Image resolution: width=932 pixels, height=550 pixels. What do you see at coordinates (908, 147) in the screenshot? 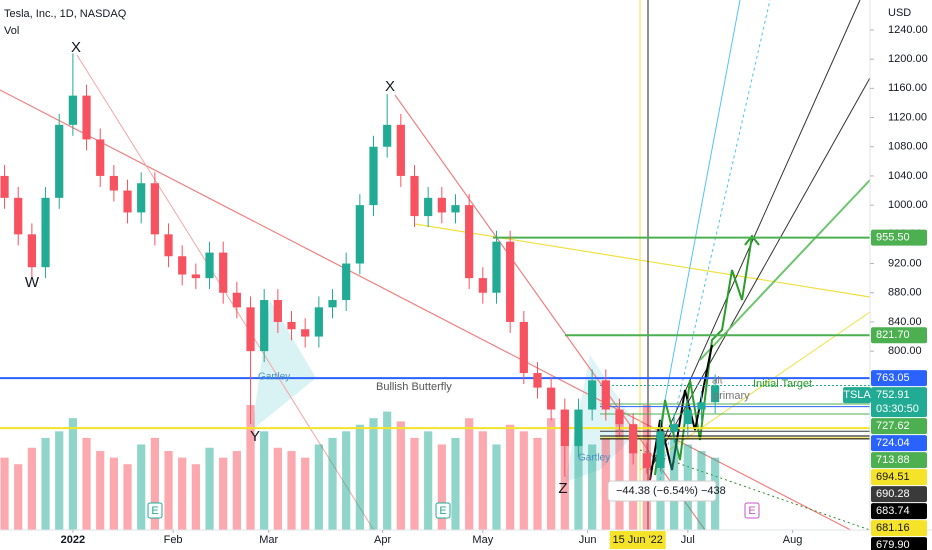
I see `y-tick-label: 1080.00` at bounding box center [908, 147].